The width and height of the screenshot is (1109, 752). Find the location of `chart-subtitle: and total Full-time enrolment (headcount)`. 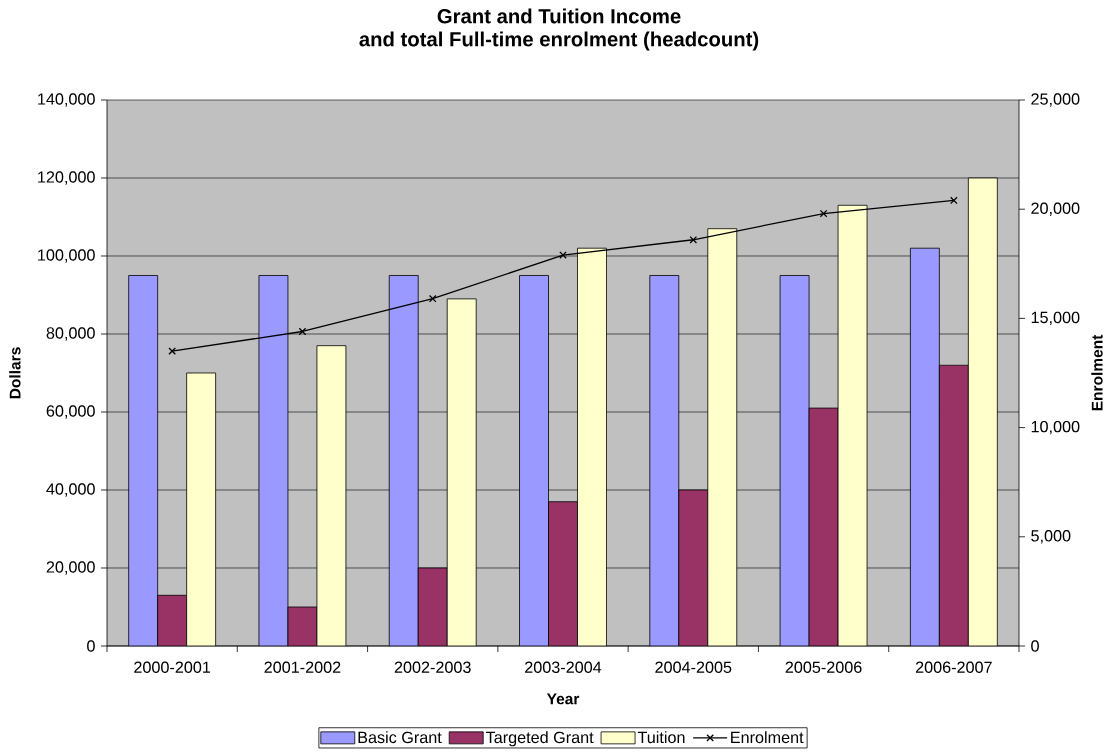

chart-subtitle: and total Full-time enrolment (headcount) is located at coordinates (559, 41).